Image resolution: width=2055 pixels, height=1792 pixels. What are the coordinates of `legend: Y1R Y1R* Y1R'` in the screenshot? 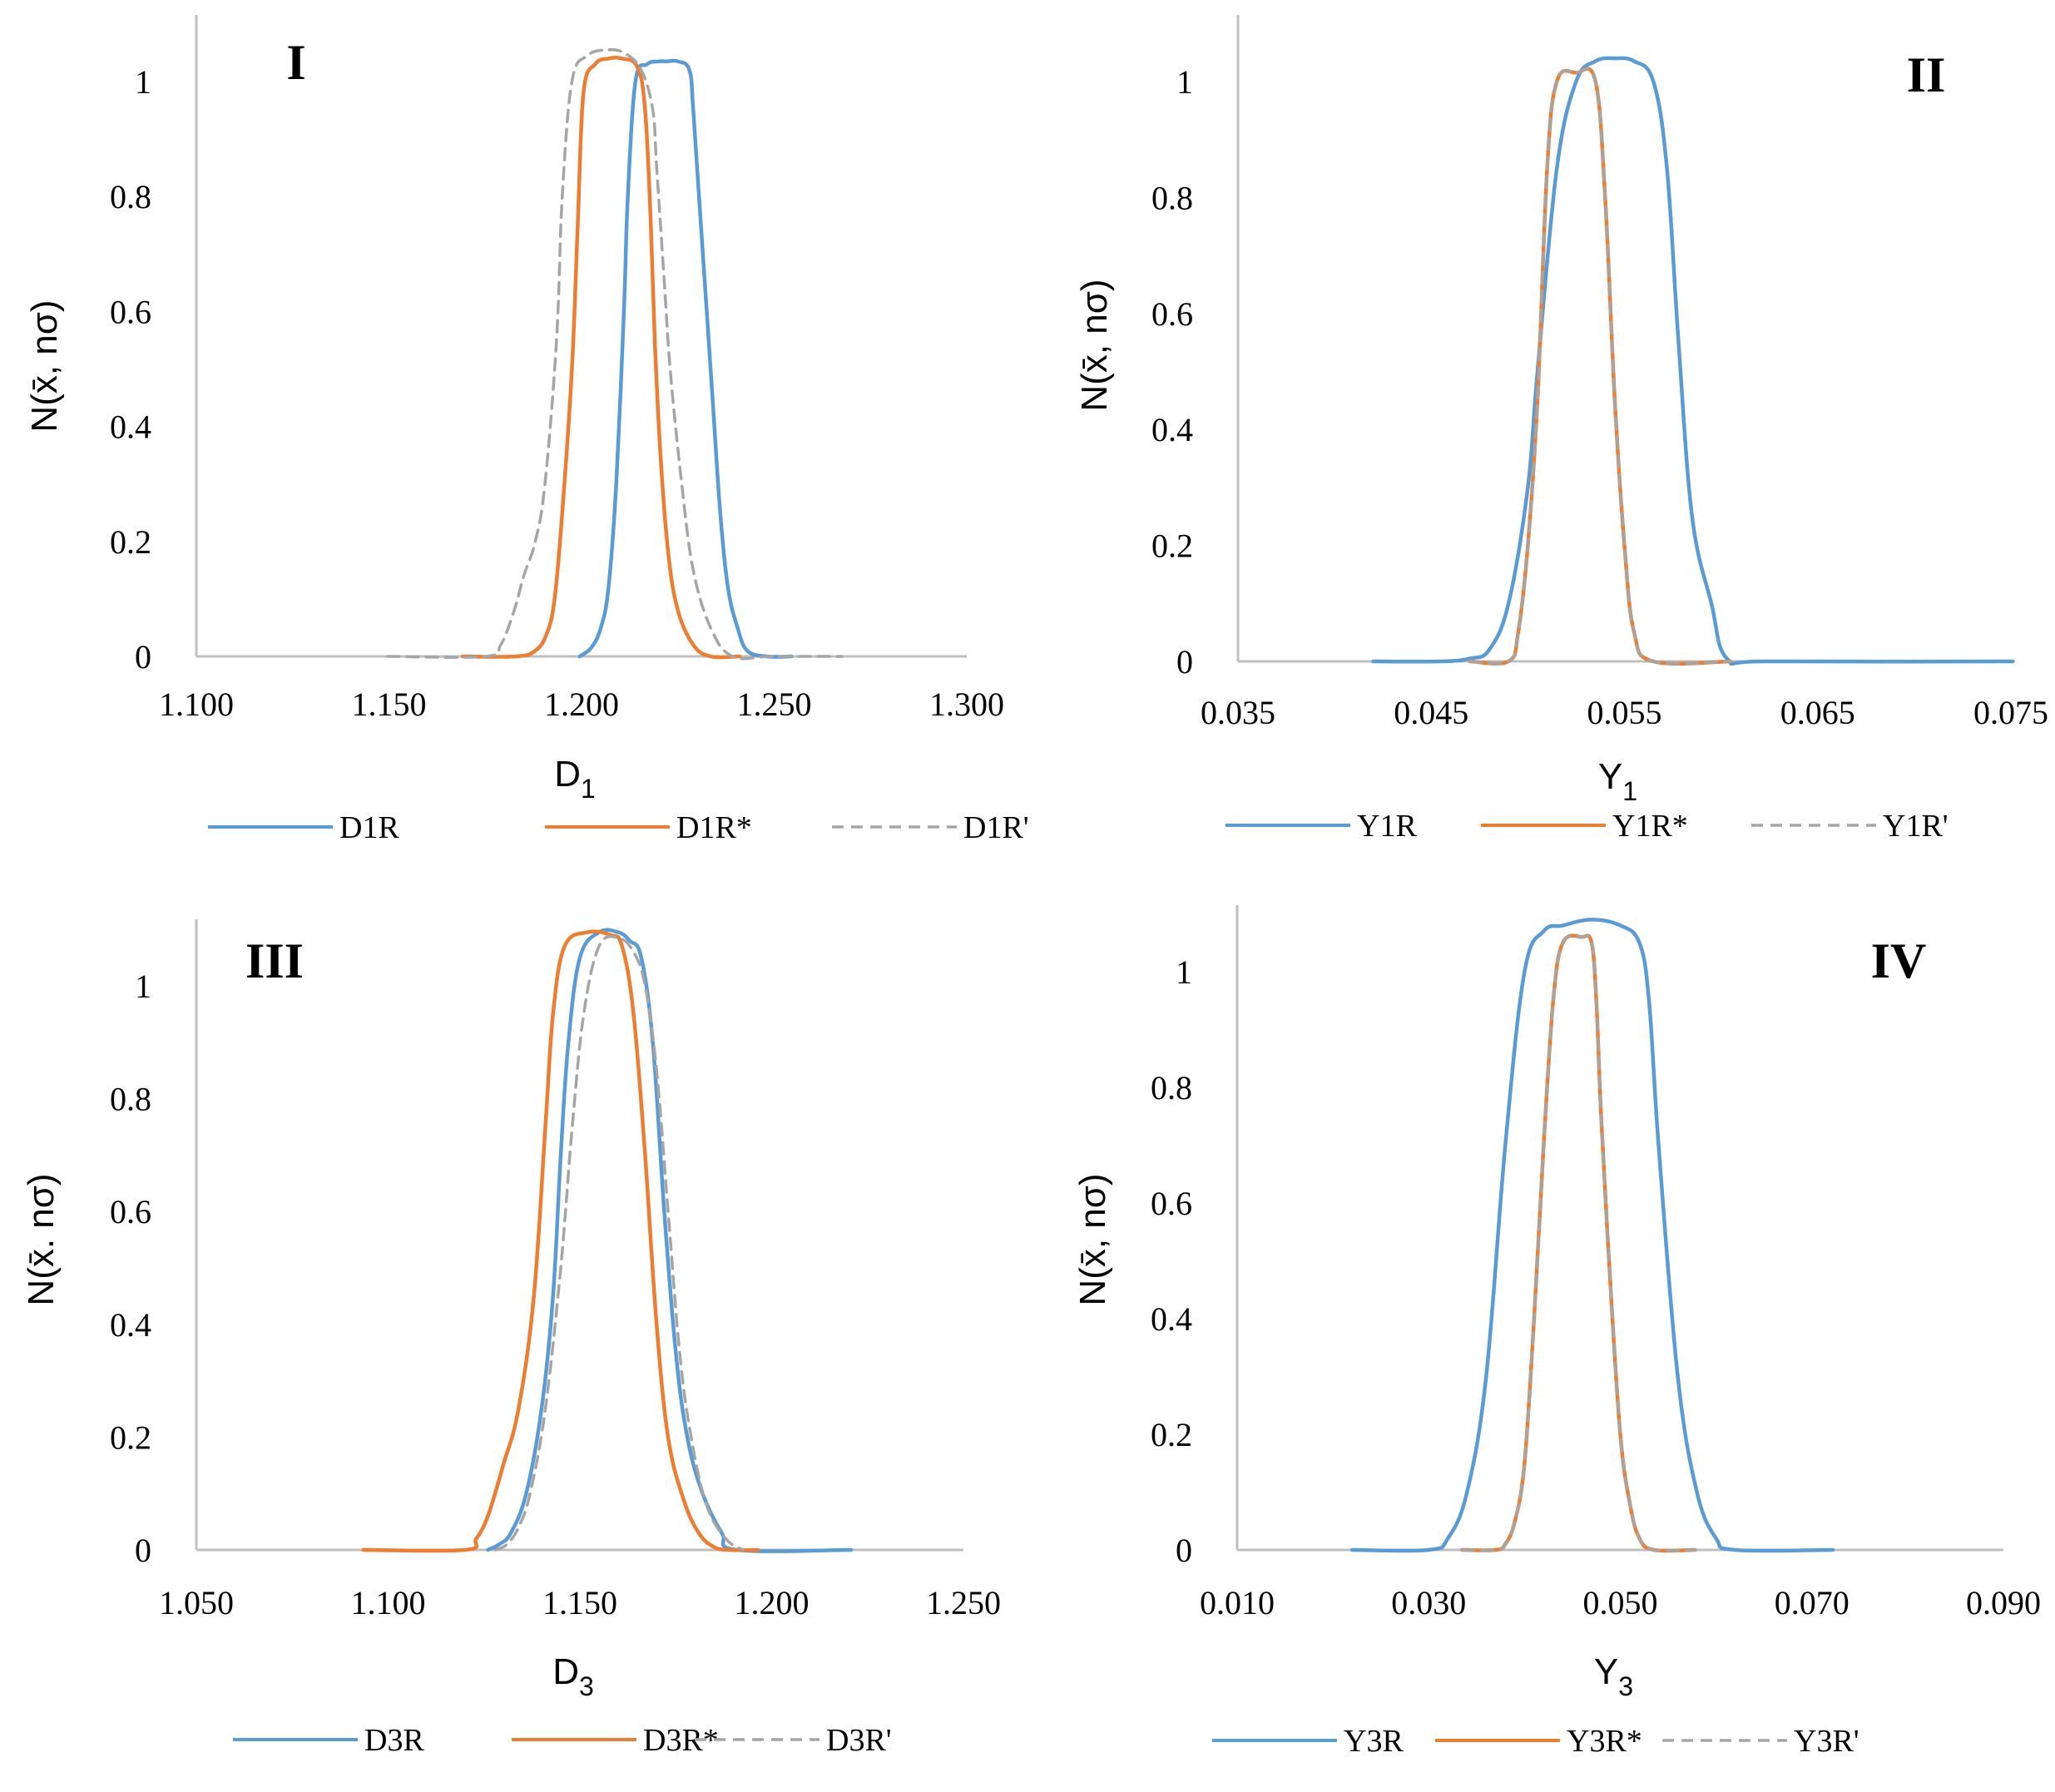 It's located at (1588, 826).